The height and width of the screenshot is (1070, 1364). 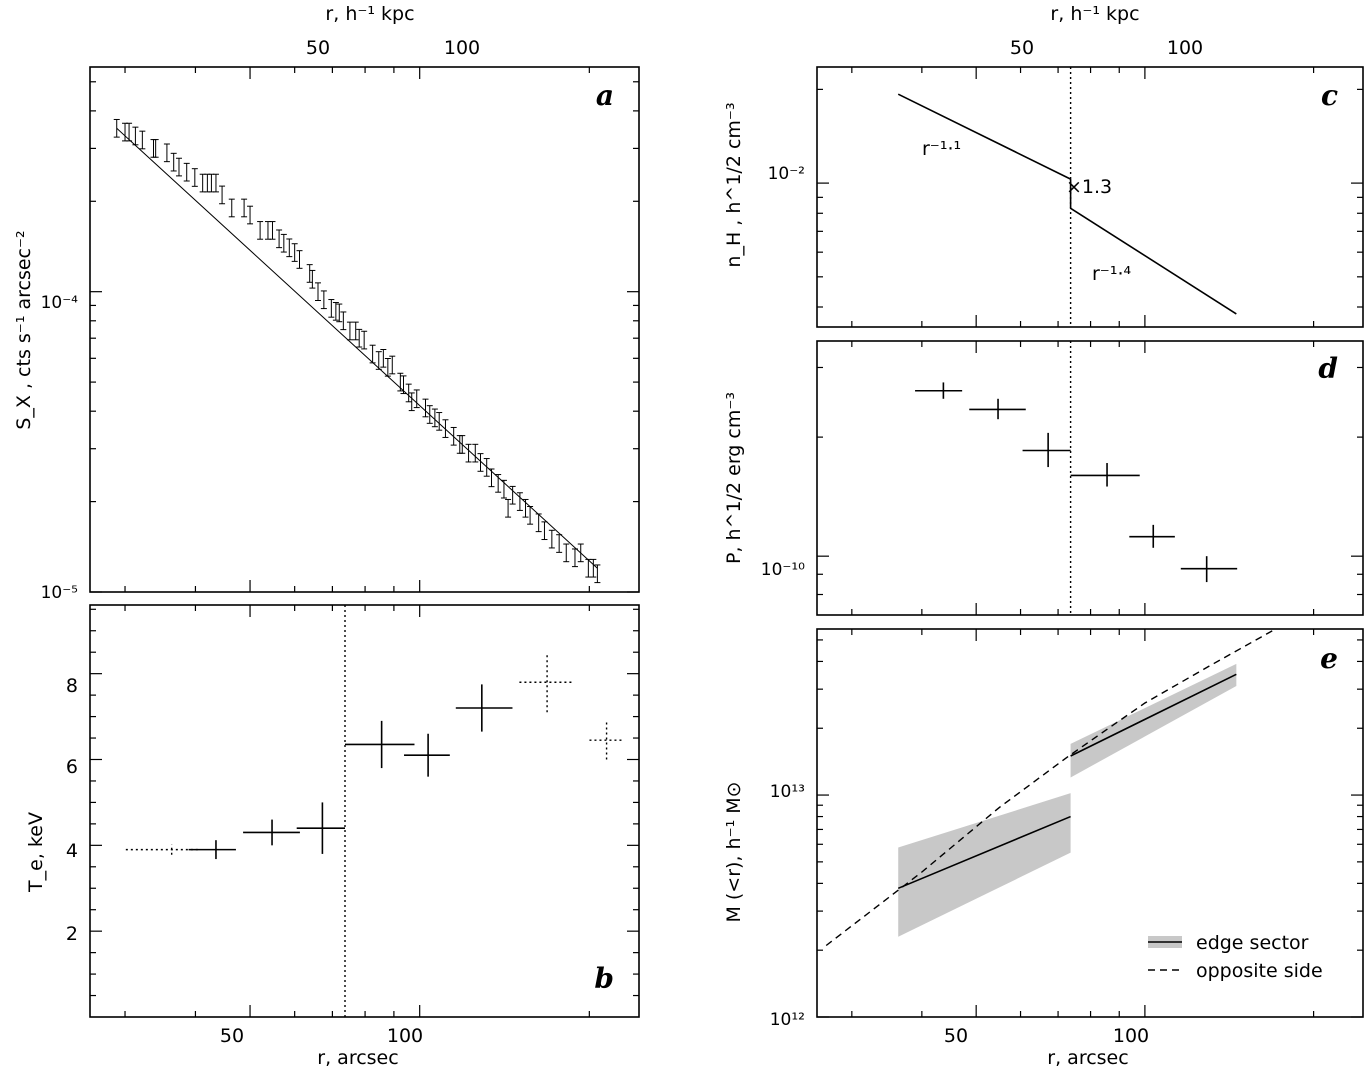 I want to click on panel-c-jump-label: ×1.3, so click(x=1089, y=187).